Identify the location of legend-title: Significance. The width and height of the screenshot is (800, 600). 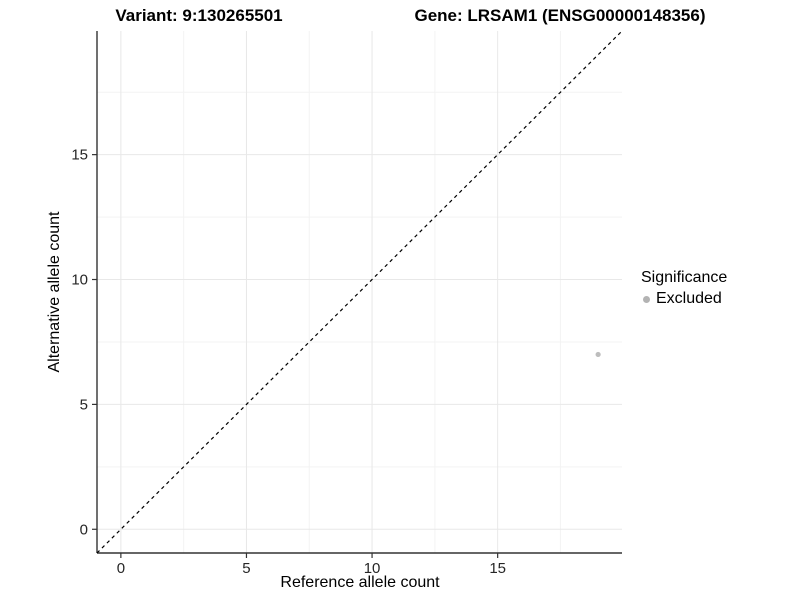
(684, 277).